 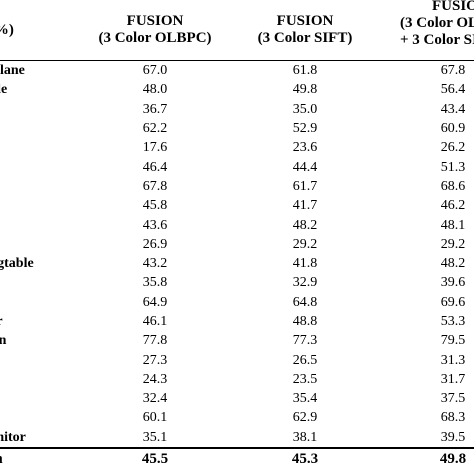 I want to click on combined-value: 69.6, so click(x=453, y=302).